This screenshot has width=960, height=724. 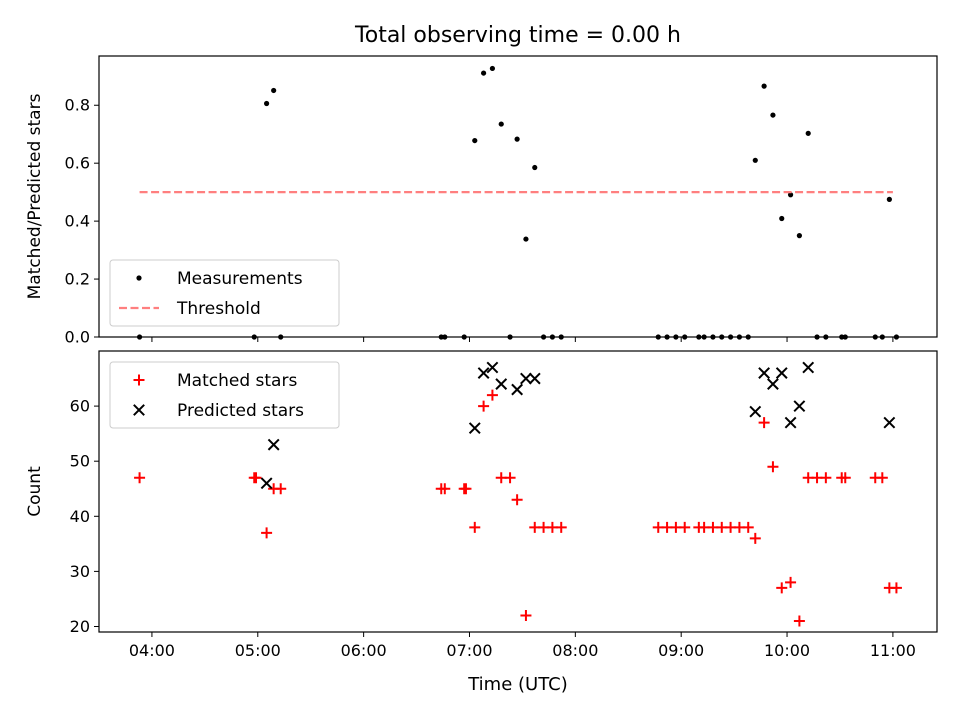 What do you see at coordinates (77, 221) in the screenshot?
I see `y-tick-label: 0.4` at bounding box center [77, 221].